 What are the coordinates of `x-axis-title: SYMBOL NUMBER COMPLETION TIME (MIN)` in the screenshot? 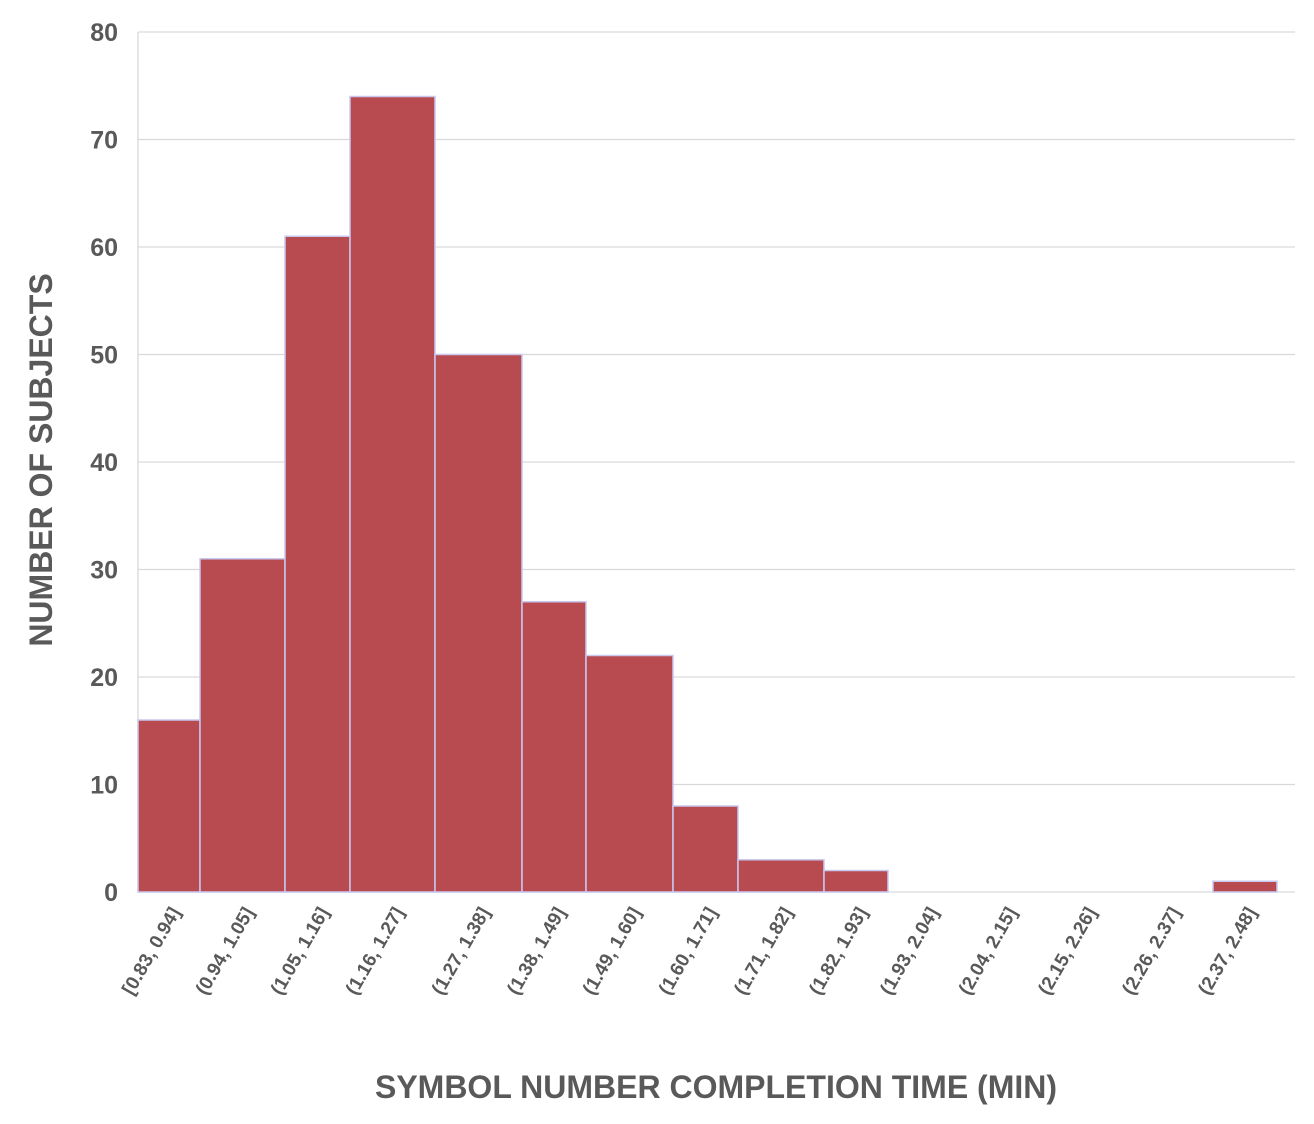 It's located at (716, 1087).